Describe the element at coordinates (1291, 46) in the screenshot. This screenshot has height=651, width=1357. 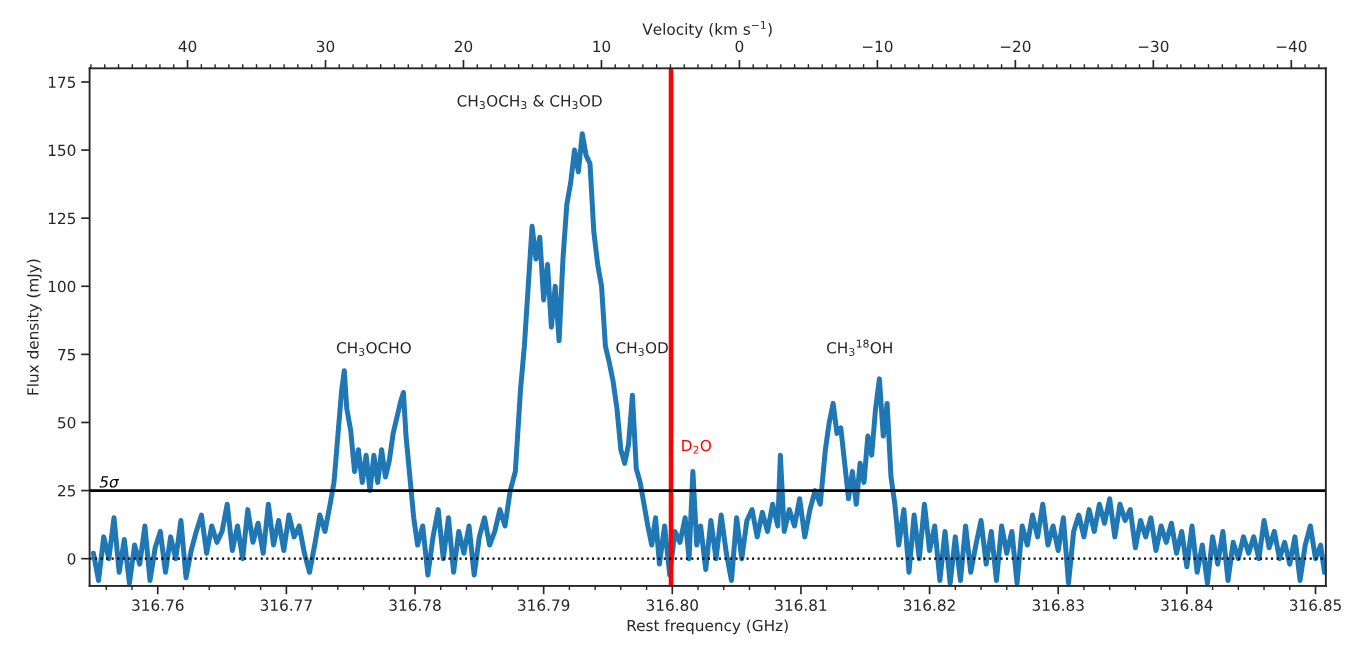
I see `x2-tick-label: −40` at that location.